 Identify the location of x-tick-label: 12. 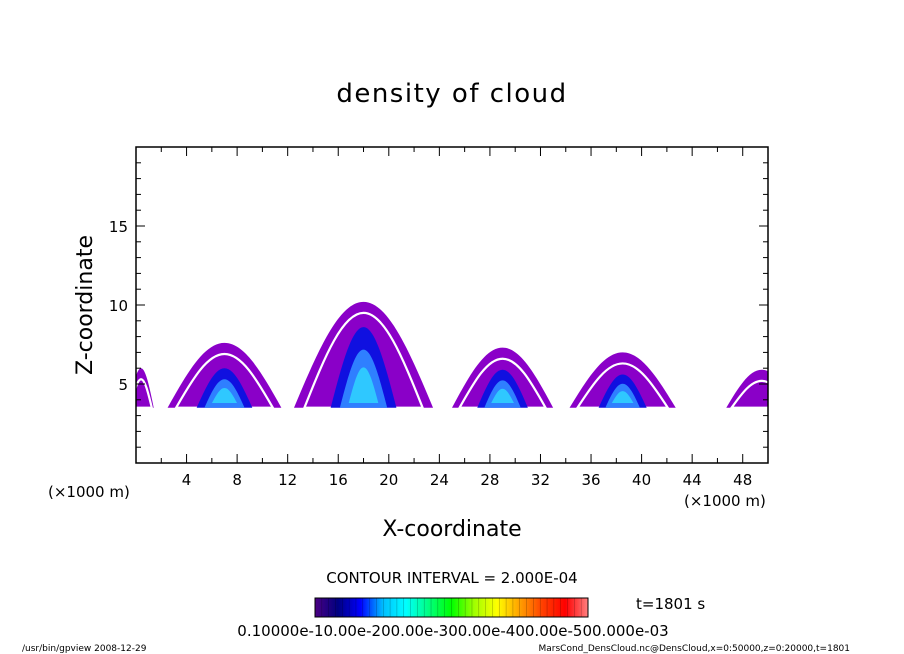
(287, 480).